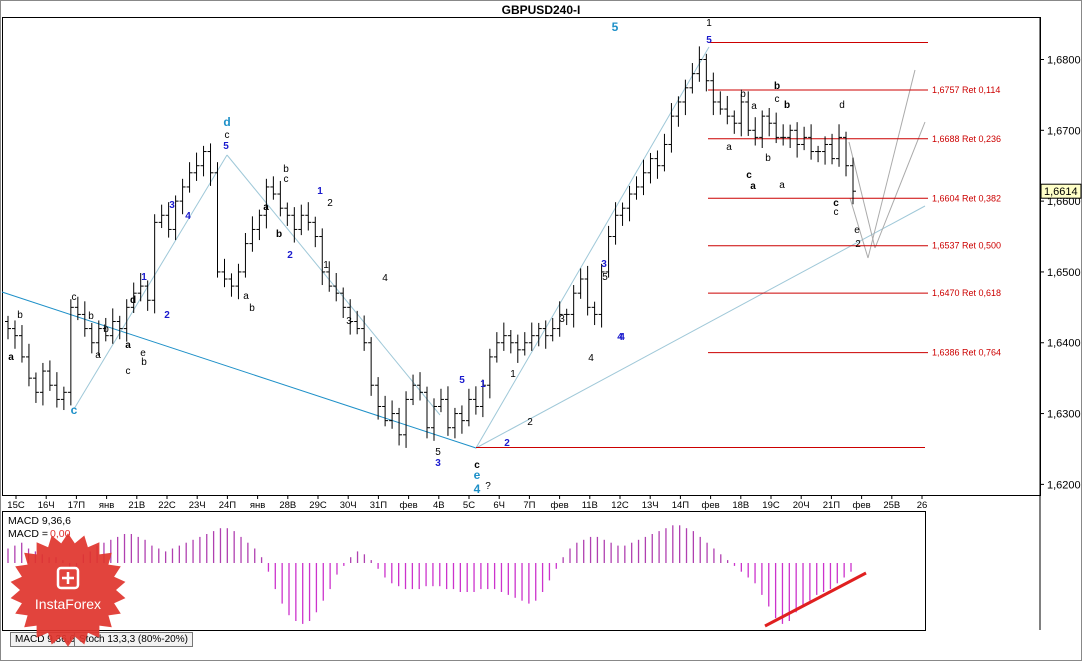  I want to click on x-tick-label: 24П, so click(228, 505).